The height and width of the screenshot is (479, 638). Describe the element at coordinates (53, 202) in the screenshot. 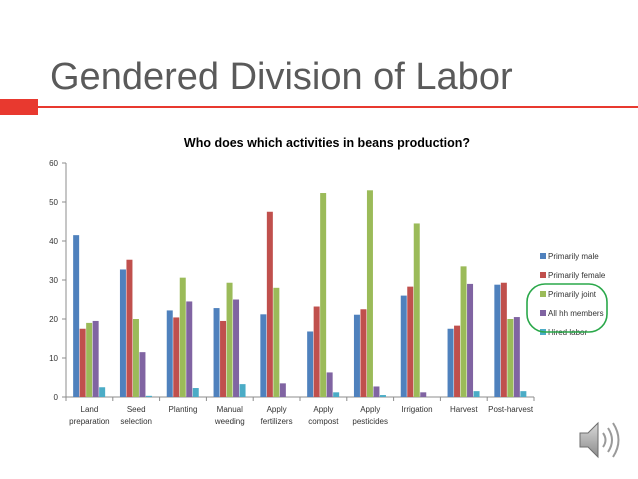

I see `y-tick-label: 50` at that location.